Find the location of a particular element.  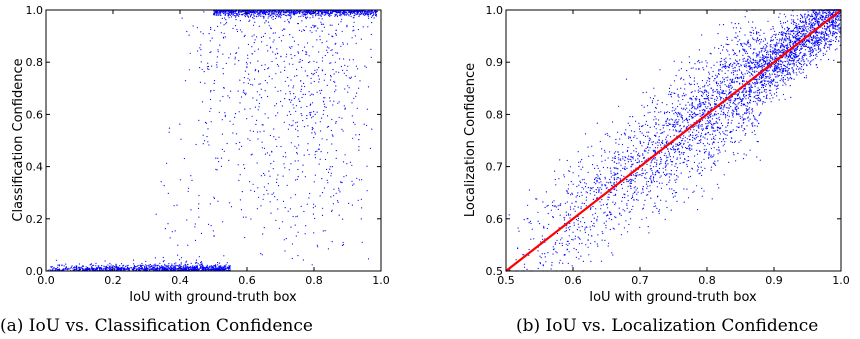

panel-a-x-tick-label: 0.8 is located at coordinates (314, 280).